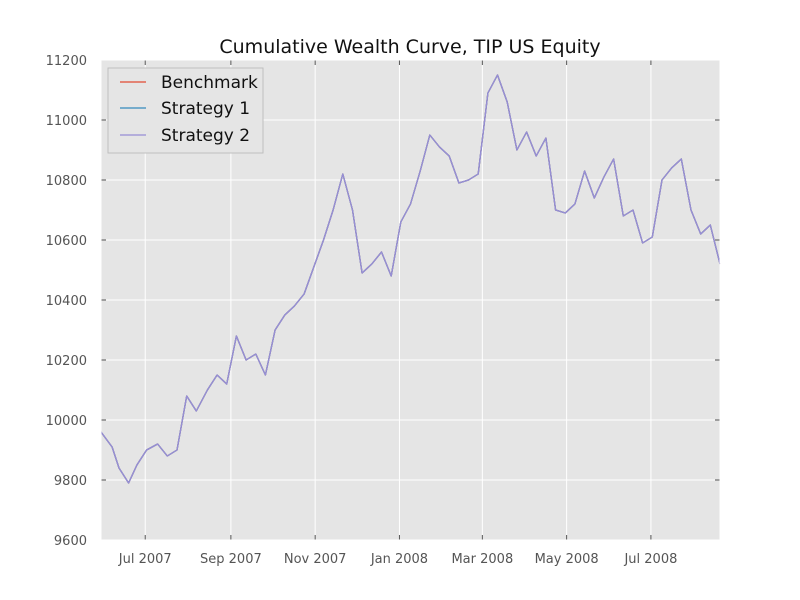 The image size is (800, 600). What do you see at coordinates (205, 136) in the screenshot?
I see `legend-label-strategy-2: Strategy 2` at bounding box center [205, 136].